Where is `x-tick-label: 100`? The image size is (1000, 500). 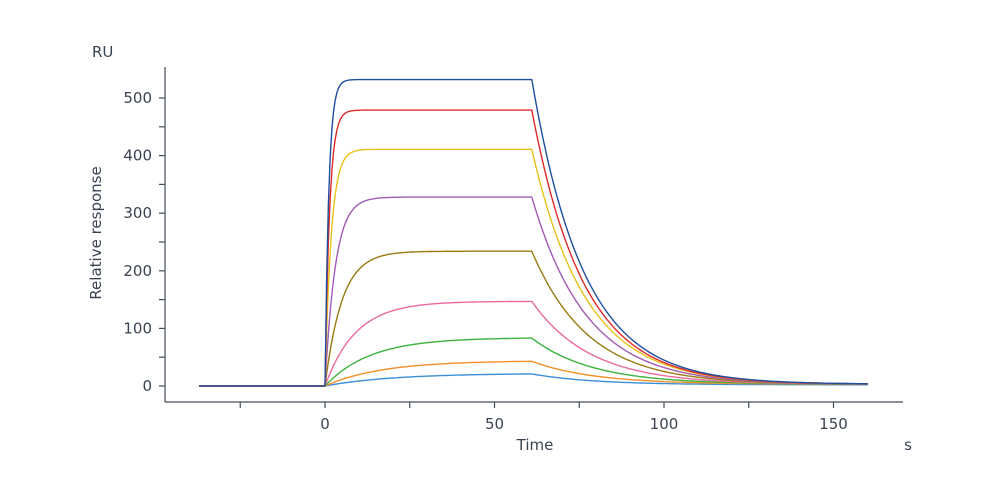
x-tick-label: 100 is located at coordinates (664, 424).